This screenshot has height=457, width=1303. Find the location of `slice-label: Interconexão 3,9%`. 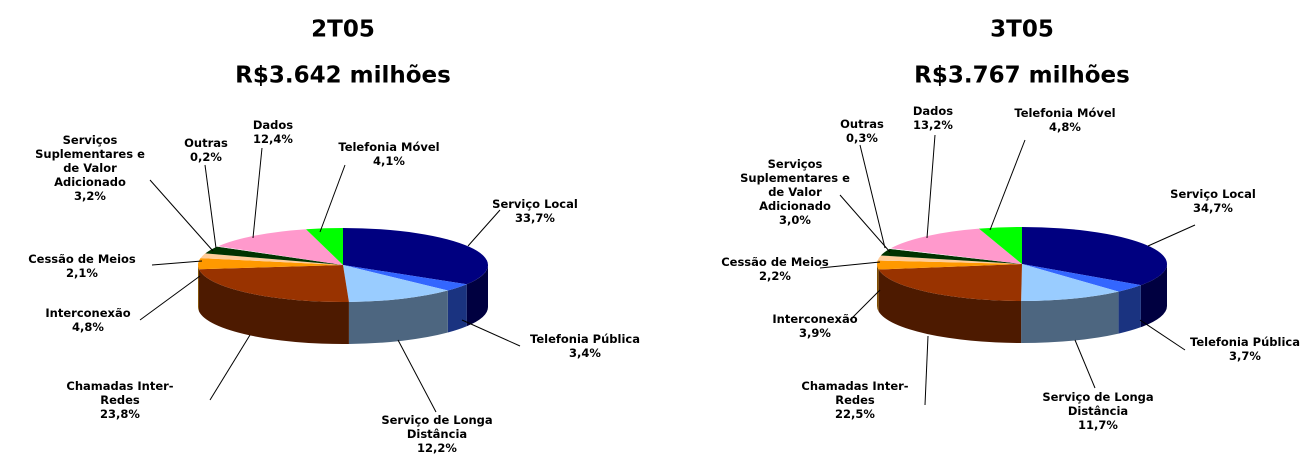

slice-label: Interconexão 3,9% is located at coordinates (815, 326).